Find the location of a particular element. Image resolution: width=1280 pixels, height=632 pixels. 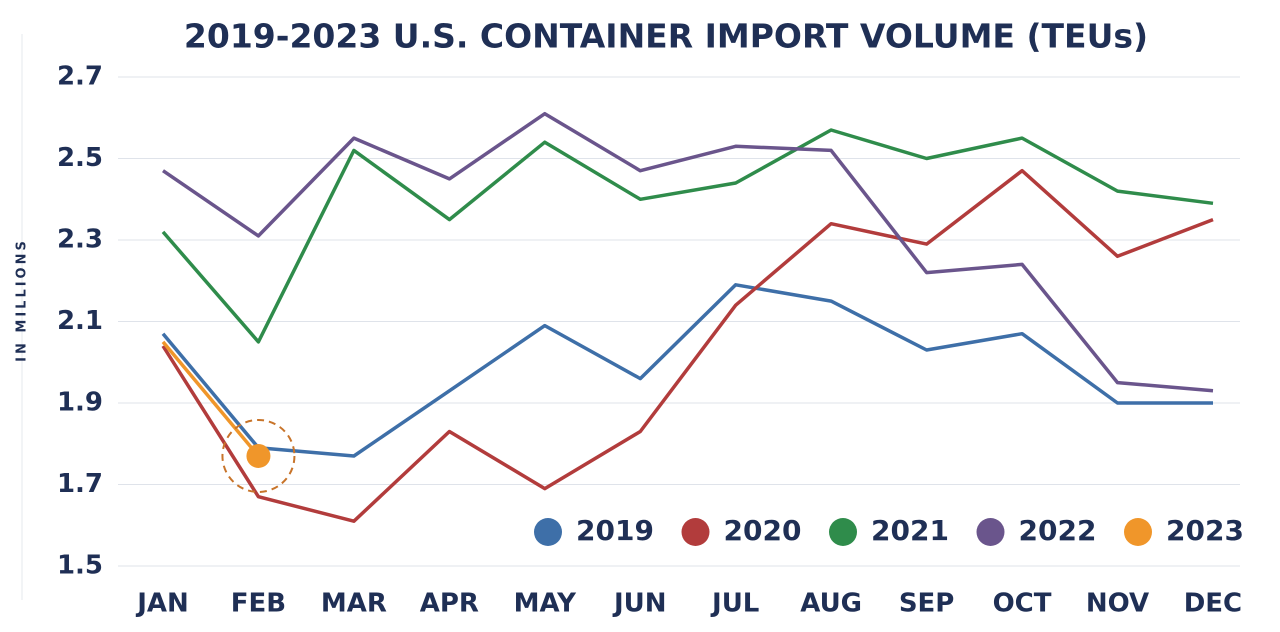

y-tick-label: 2.5 is located at coordinates (80, 158).